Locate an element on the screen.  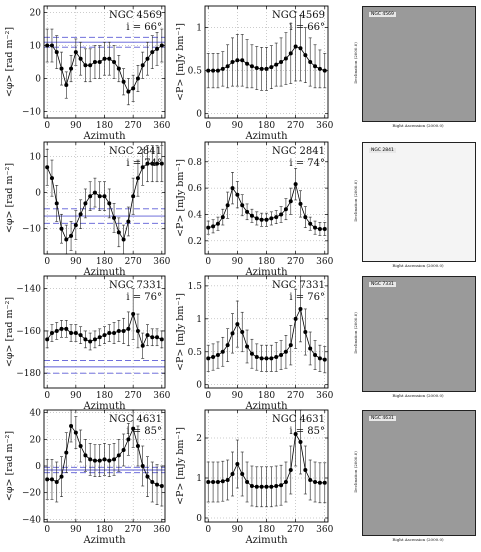
galaxy-name: NGC 2841 is located at coordinates (135, 151).